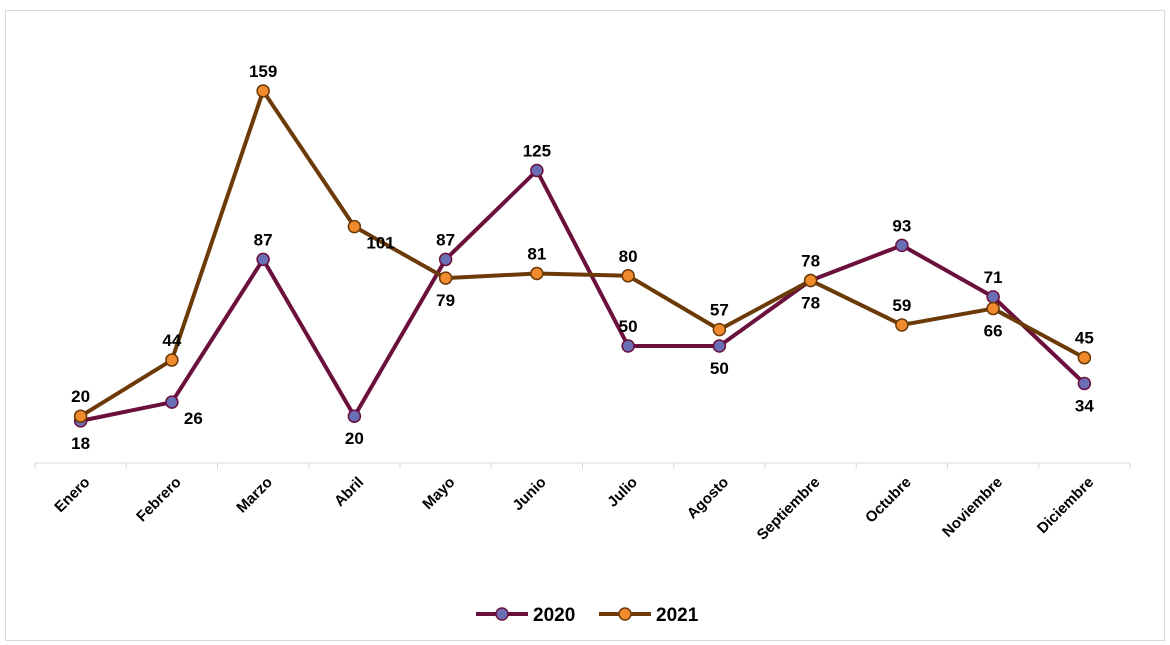 The width and height of the screenshot is (1170, 645). What do you see at coordinates (708, 498) in the screenshot?
I see `x-tick-label-agosto: Agosto` at bounding box center [708, 498].